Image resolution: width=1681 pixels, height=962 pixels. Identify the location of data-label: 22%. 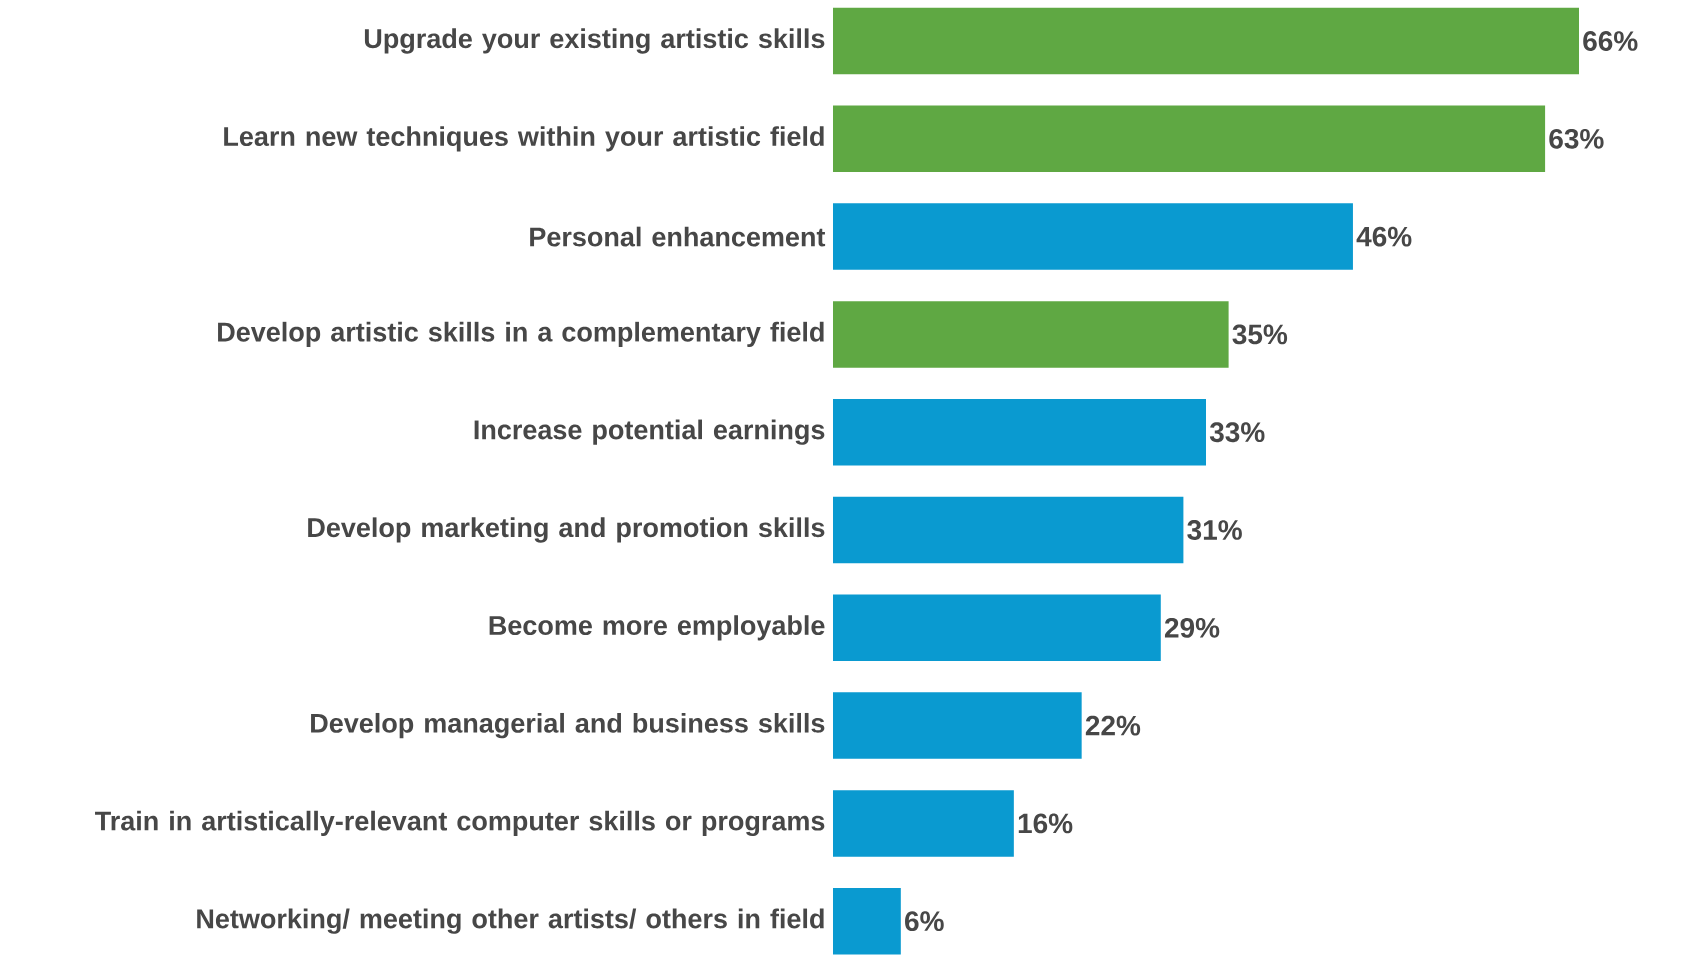
(1113, 725).